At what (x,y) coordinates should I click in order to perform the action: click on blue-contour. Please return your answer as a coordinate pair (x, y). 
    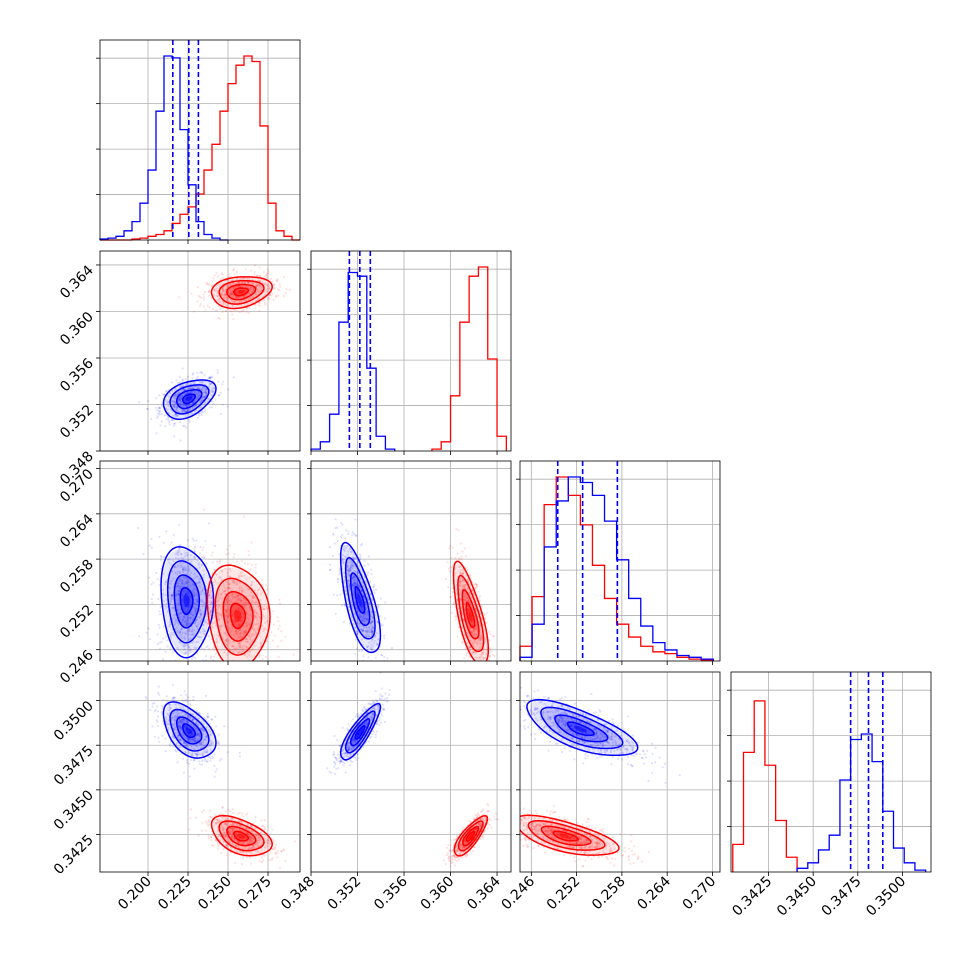
    Looking at the image, I should click on (360, 598).